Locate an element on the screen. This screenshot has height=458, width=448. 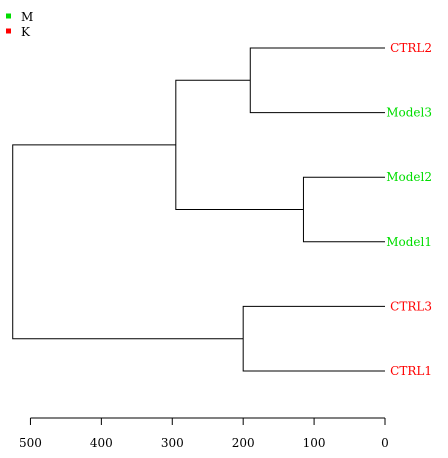
leaf-labels: CTRL2 Model3 Model2 Model1 CTRL3 CTRL1 is located at coordinates (409, 209).